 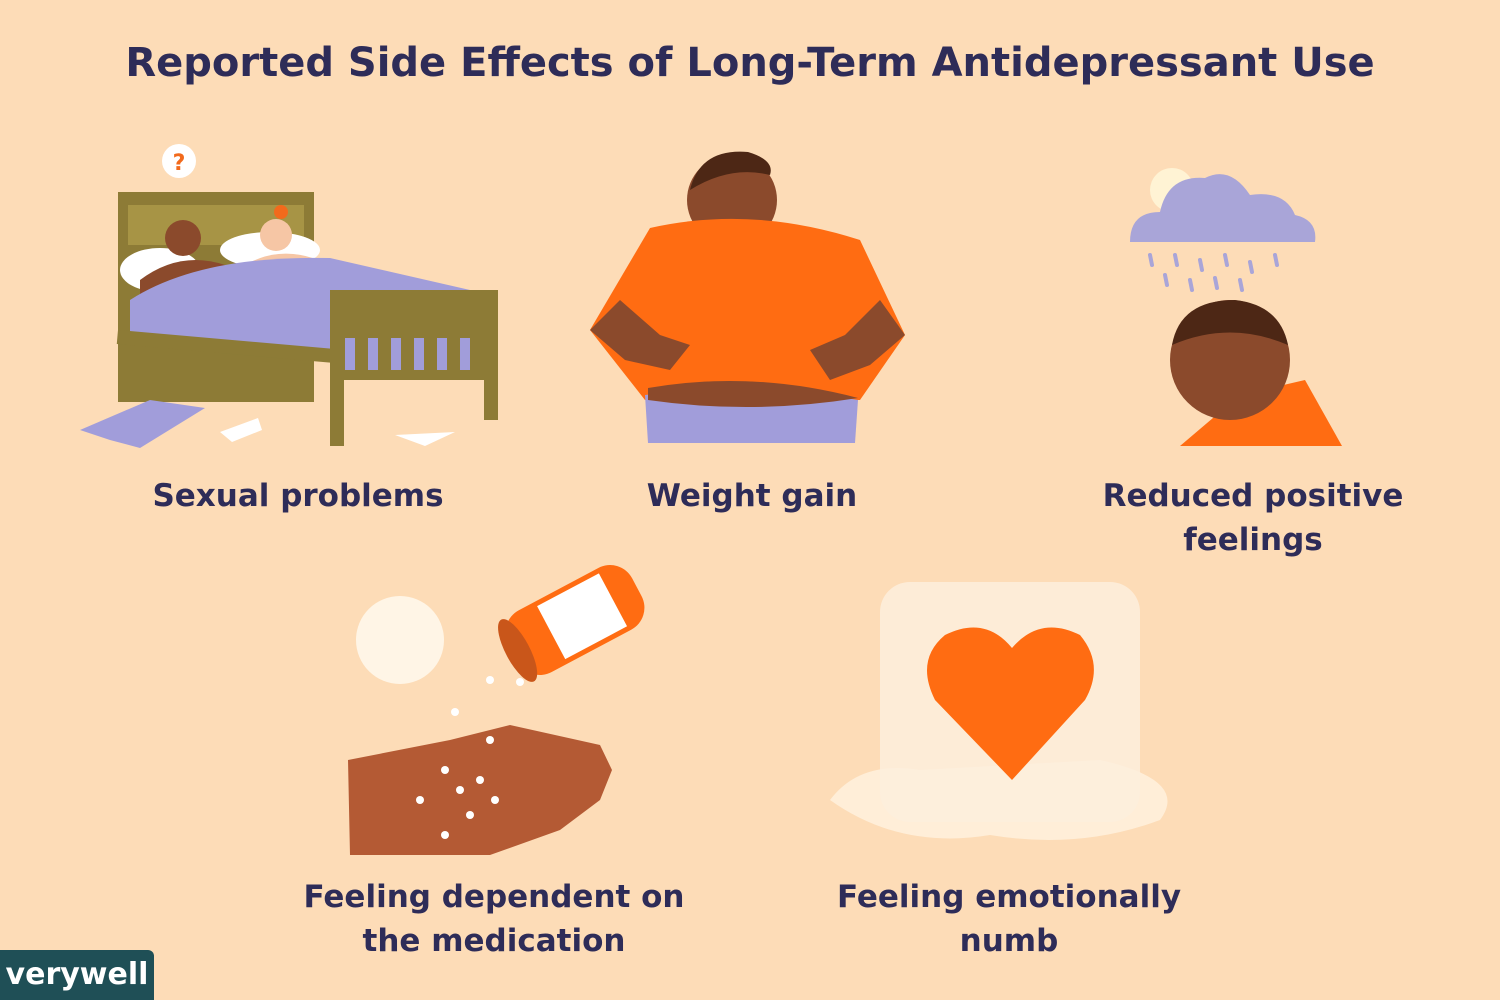 What do you see at coordinates (747, 297) in the screenshot?
I see `weight-gain-illustration` at bounding box center [747, 297].